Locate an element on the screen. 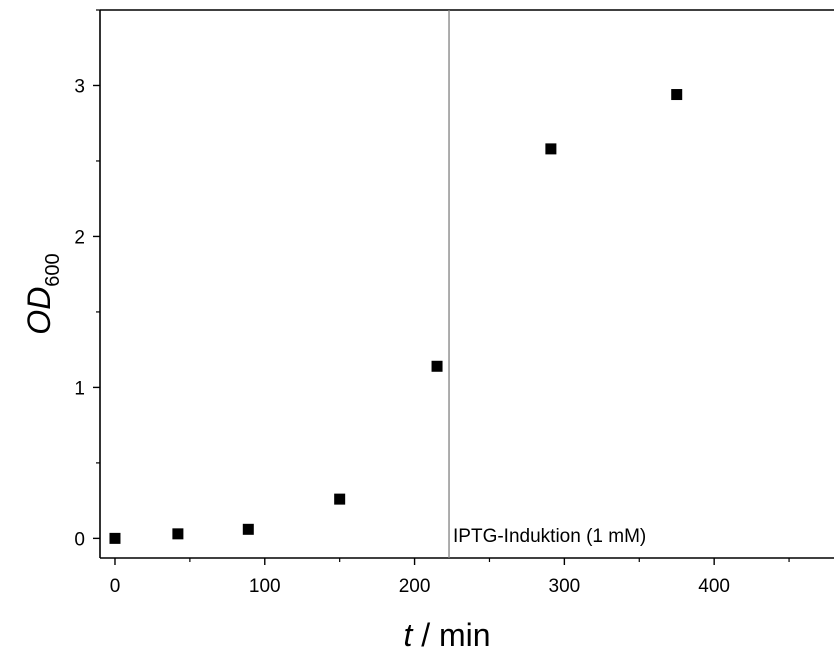 Image resolution: width=834 pixels, height=653 pixels. y-axis-variable: OD is located at coordinates (39, 311).